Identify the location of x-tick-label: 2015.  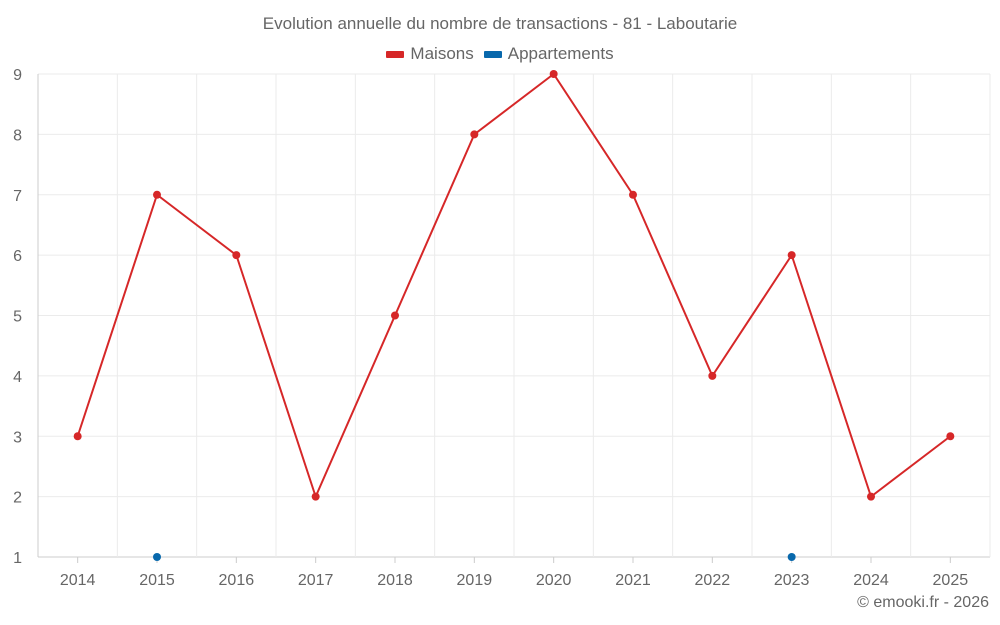
(157, 580).